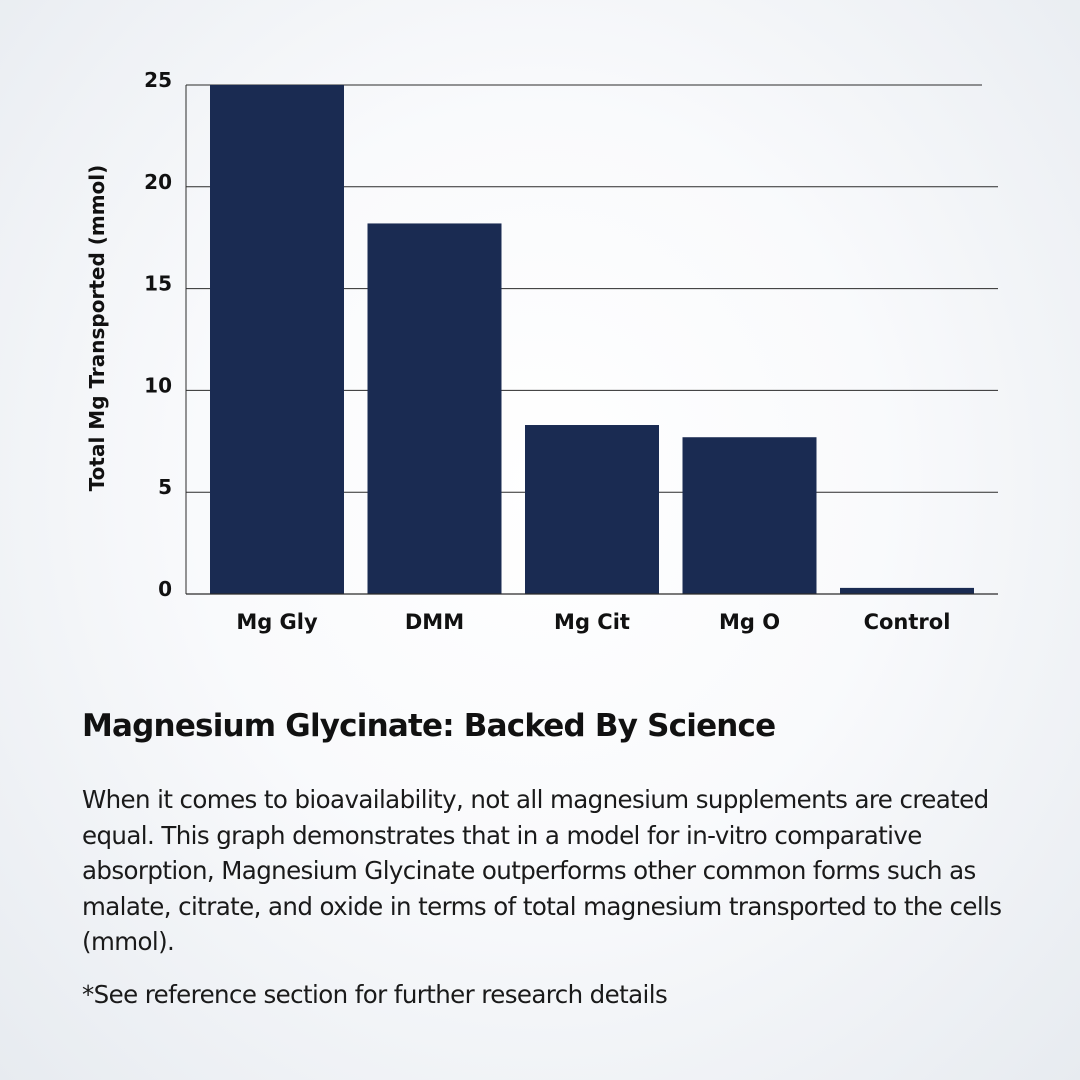  What do you see at coordinates (907, 622) in the screenshot?
I see `x-tick-label: Control` at bounding box center [907, 622].